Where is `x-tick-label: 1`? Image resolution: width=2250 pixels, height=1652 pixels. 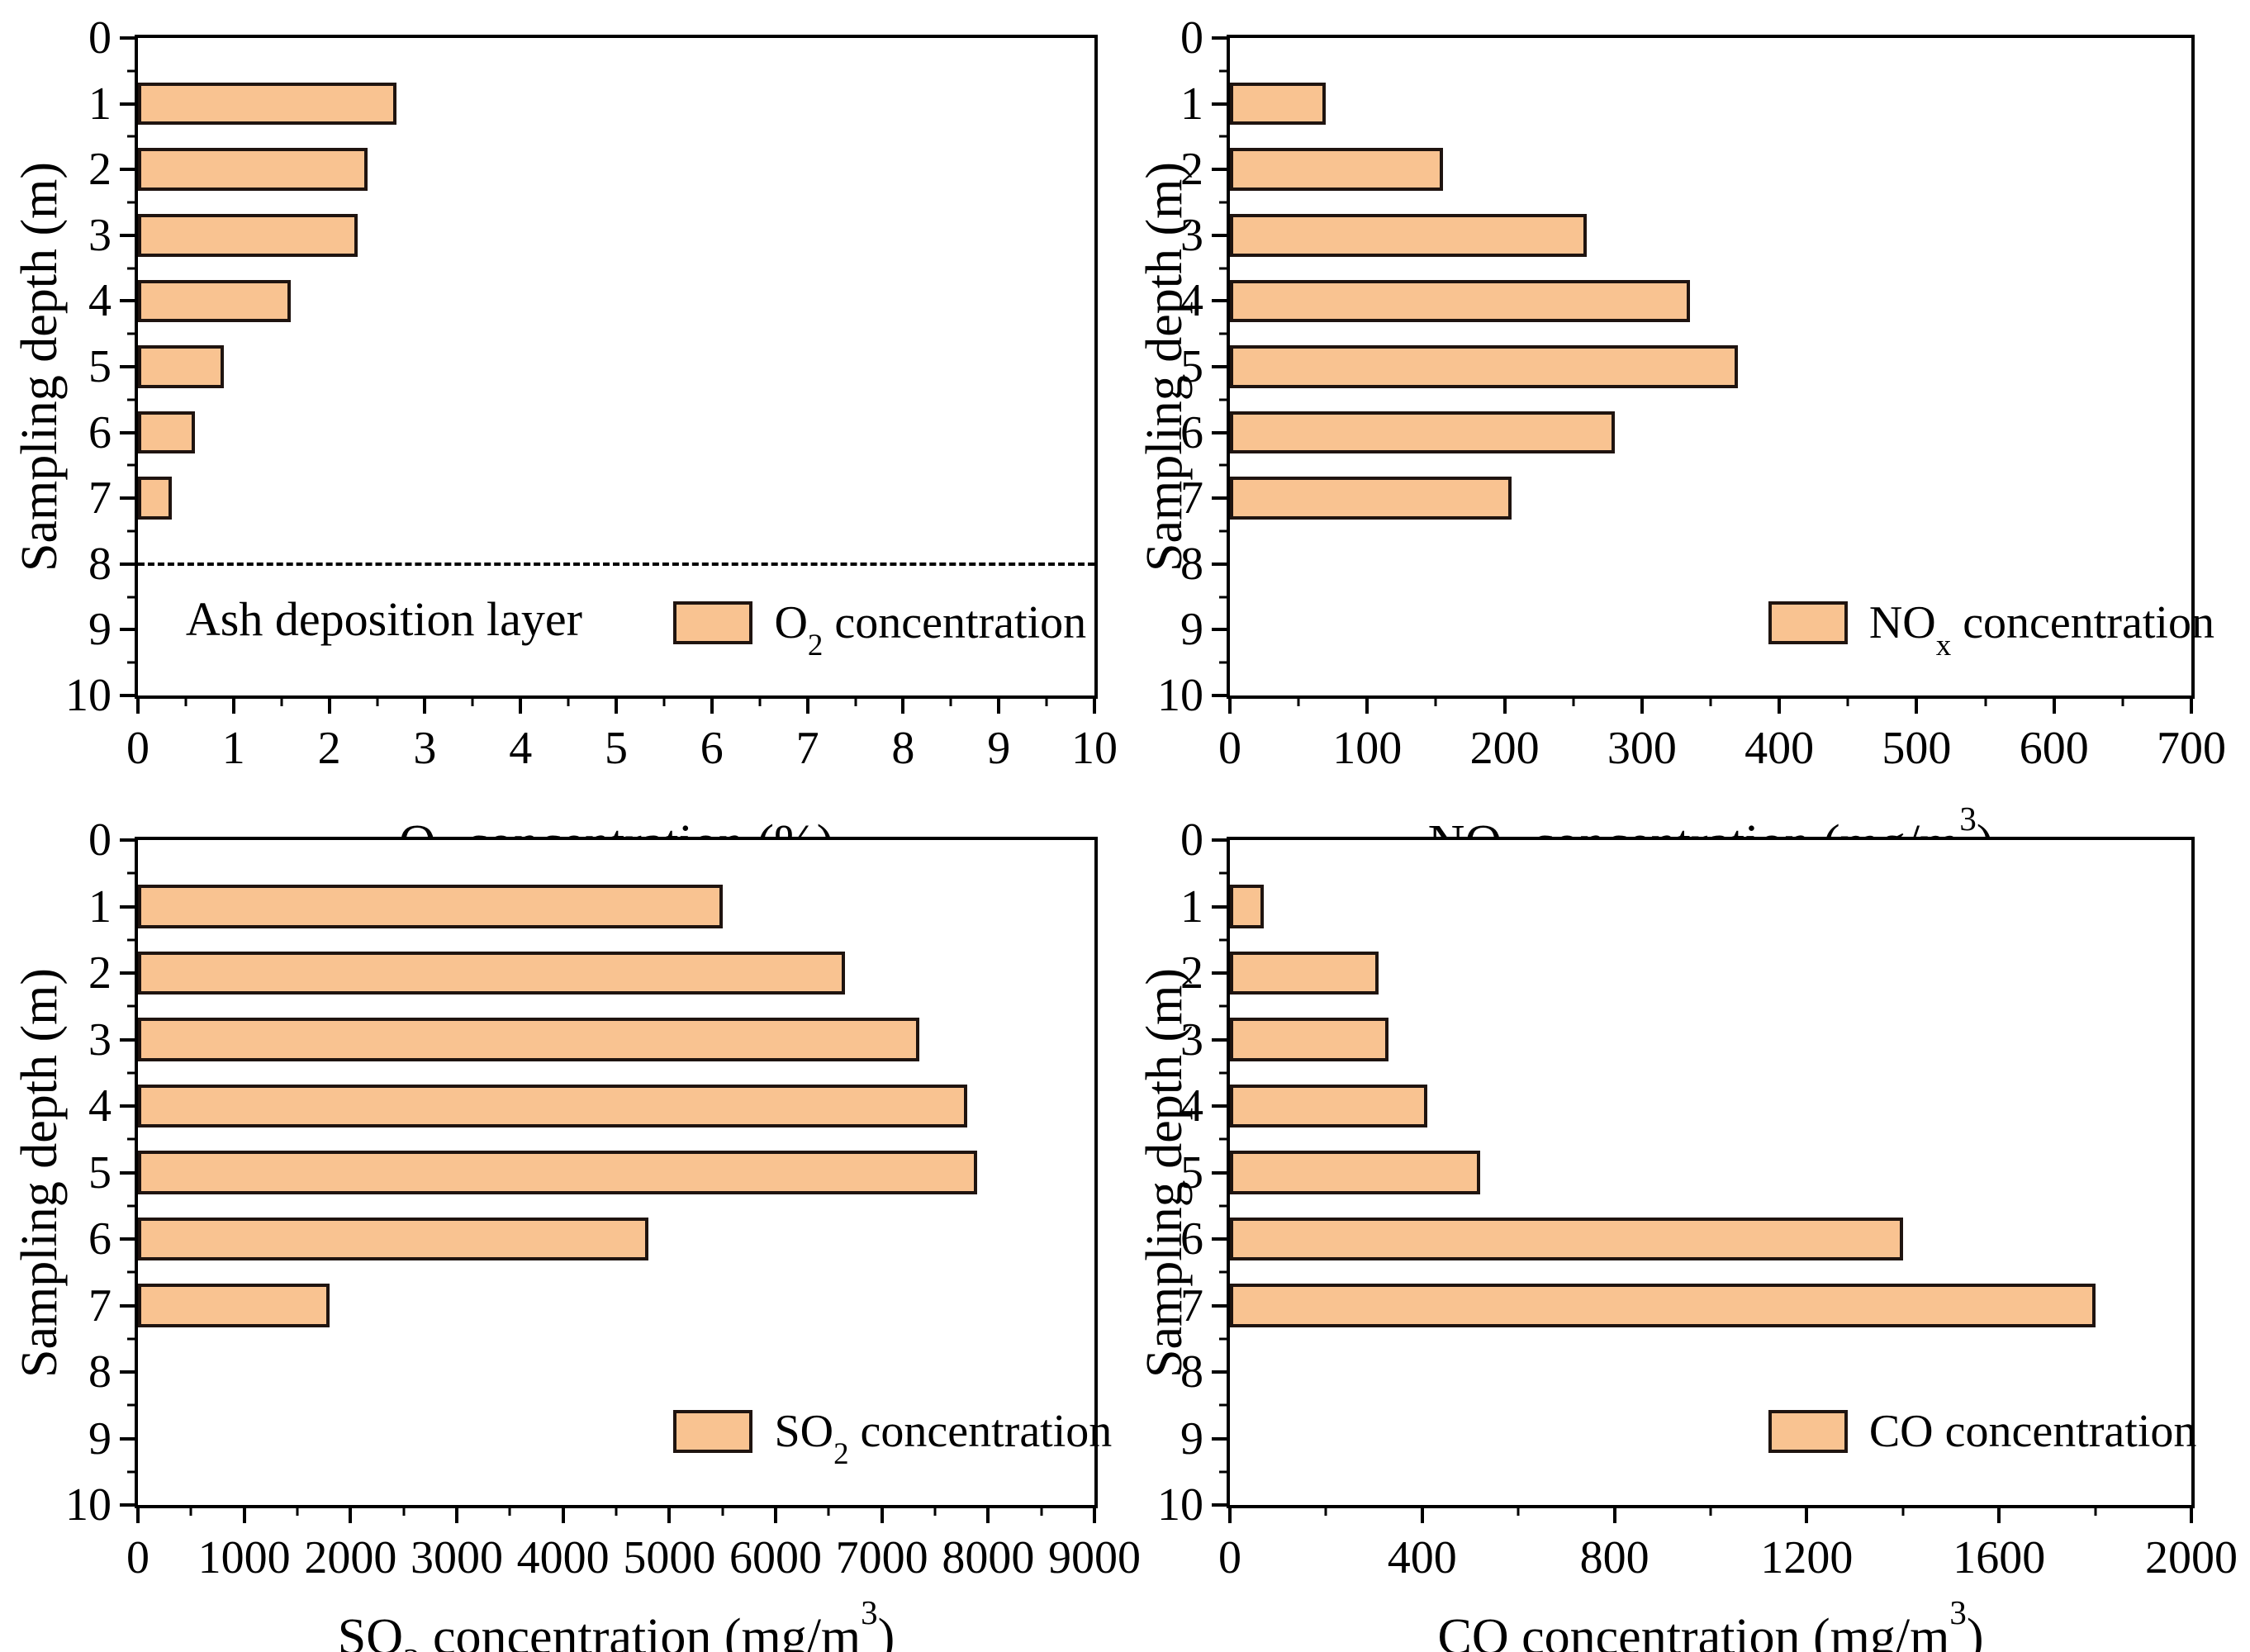
x-tick-label: 1 is located at coordinates (233, 748).